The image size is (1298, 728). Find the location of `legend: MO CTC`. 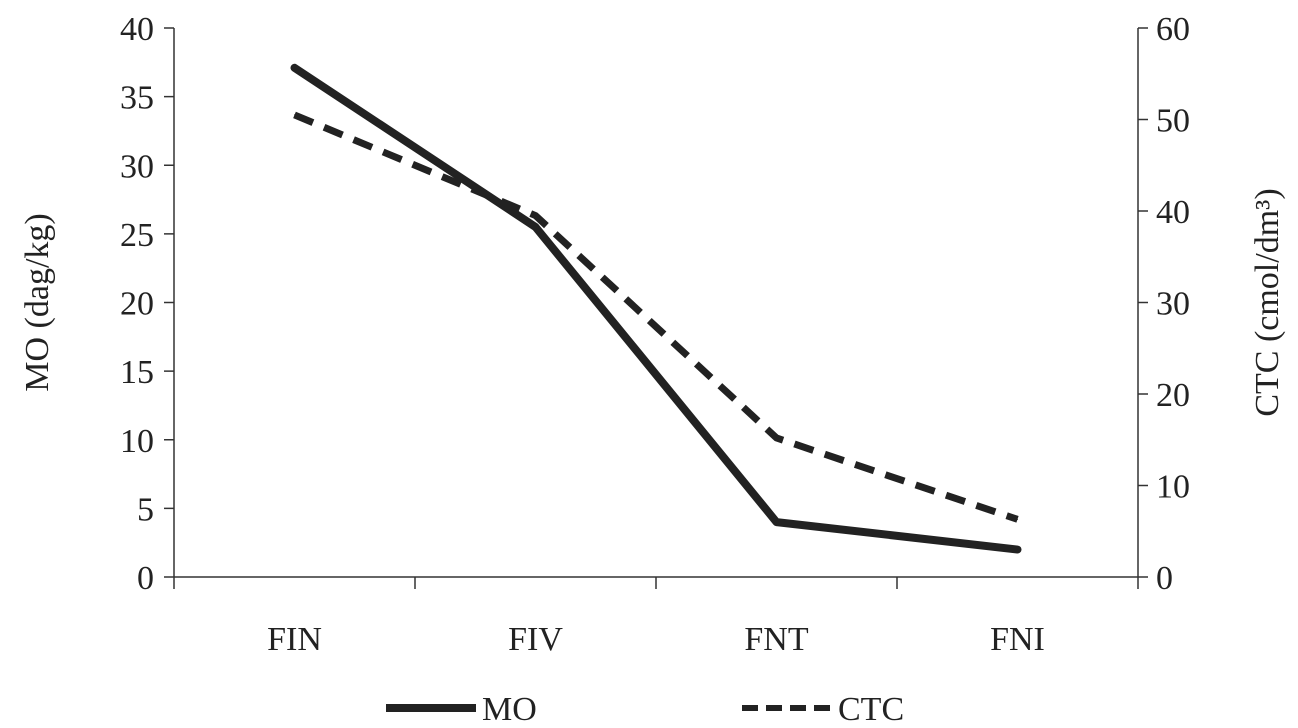

legend: MO CTC is located at coordinates (645, 709).